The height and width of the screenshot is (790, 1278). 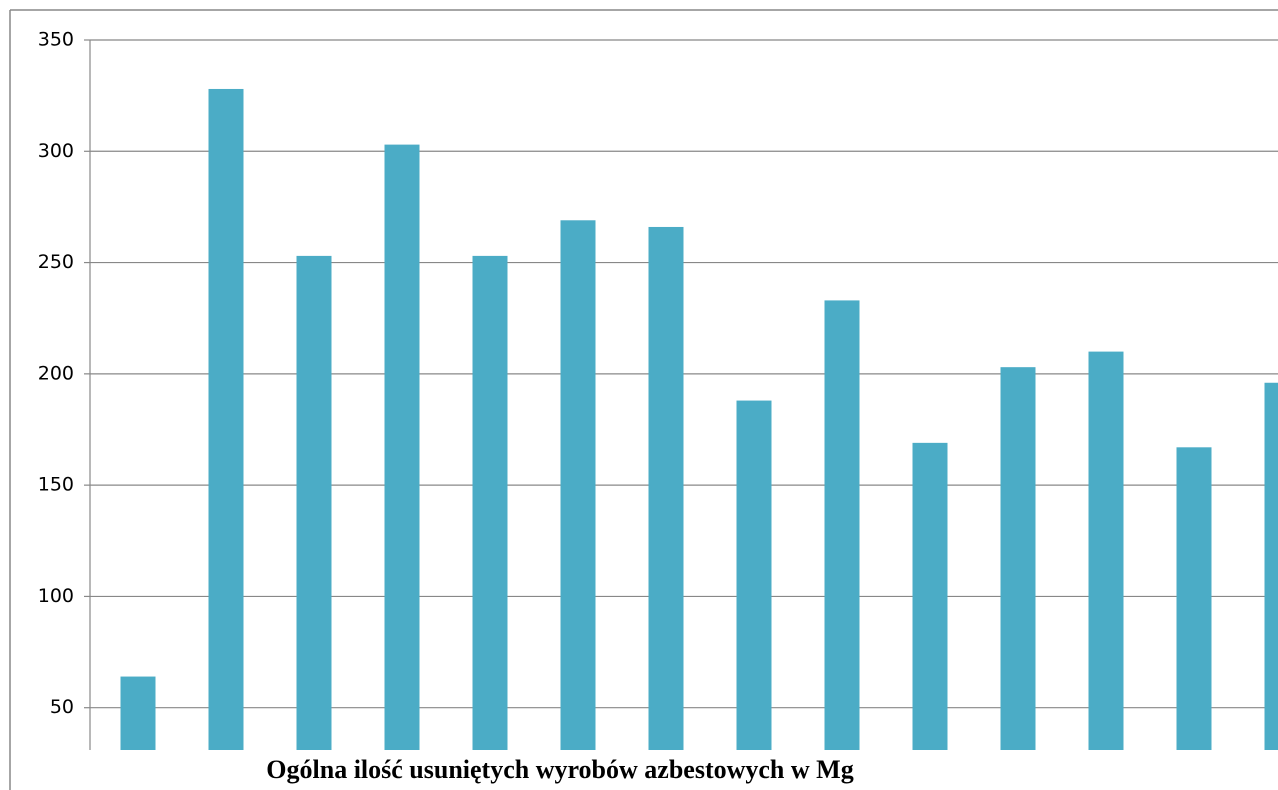 I want to click on y-tick-label: 350, so click(x=56, y=40).